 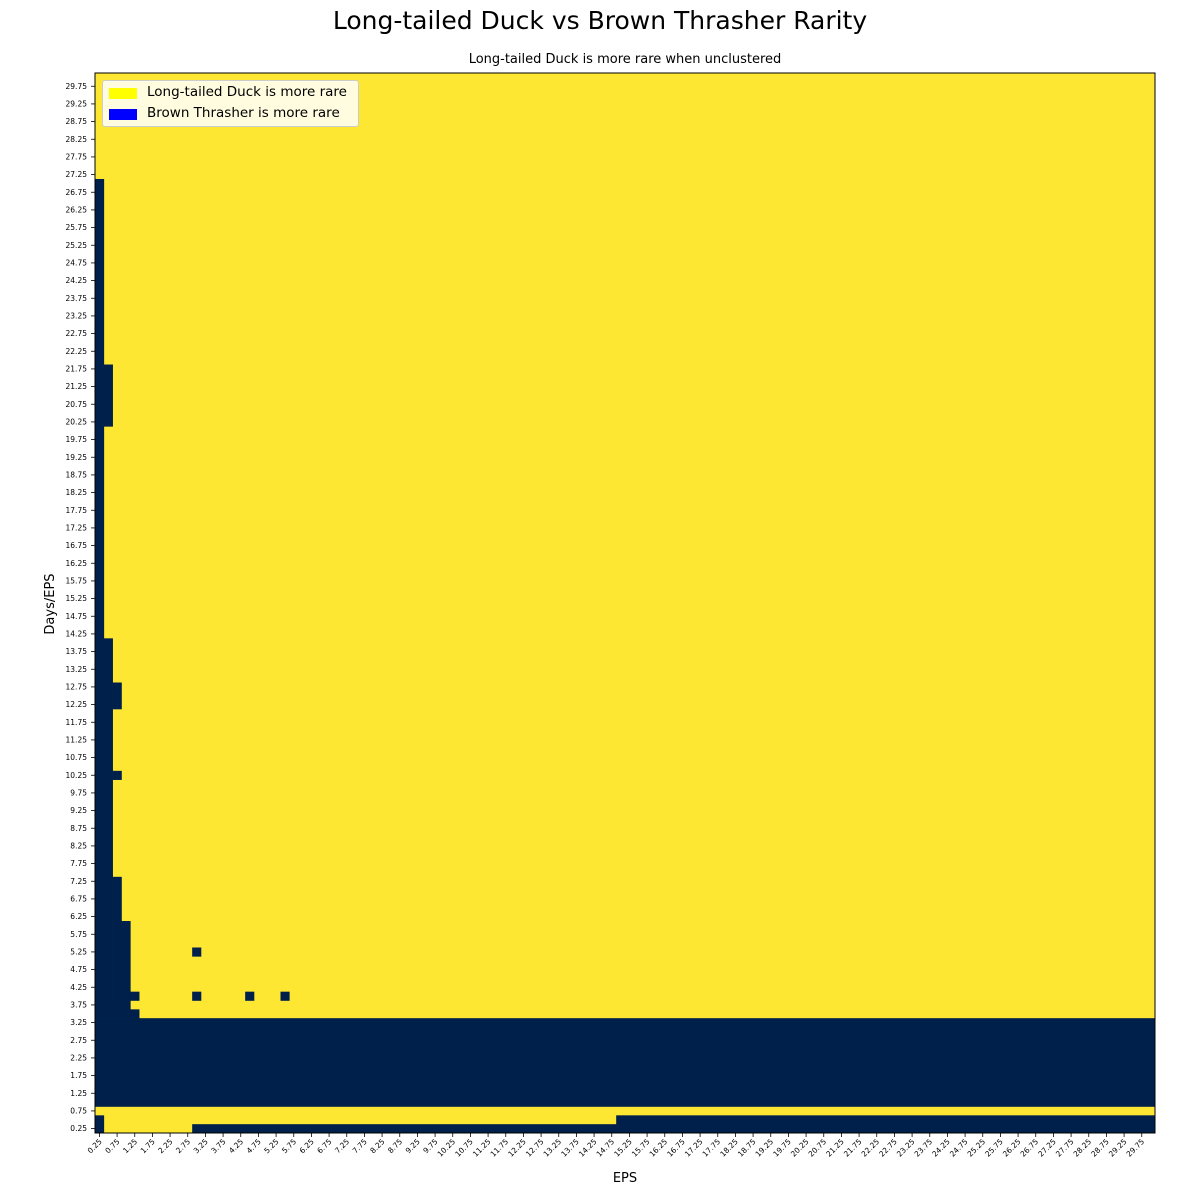 What do you see at coordinates (77, 616) in the screenshot?
I see `y-tick-label: 14.75` at bounding box center [77, 616].